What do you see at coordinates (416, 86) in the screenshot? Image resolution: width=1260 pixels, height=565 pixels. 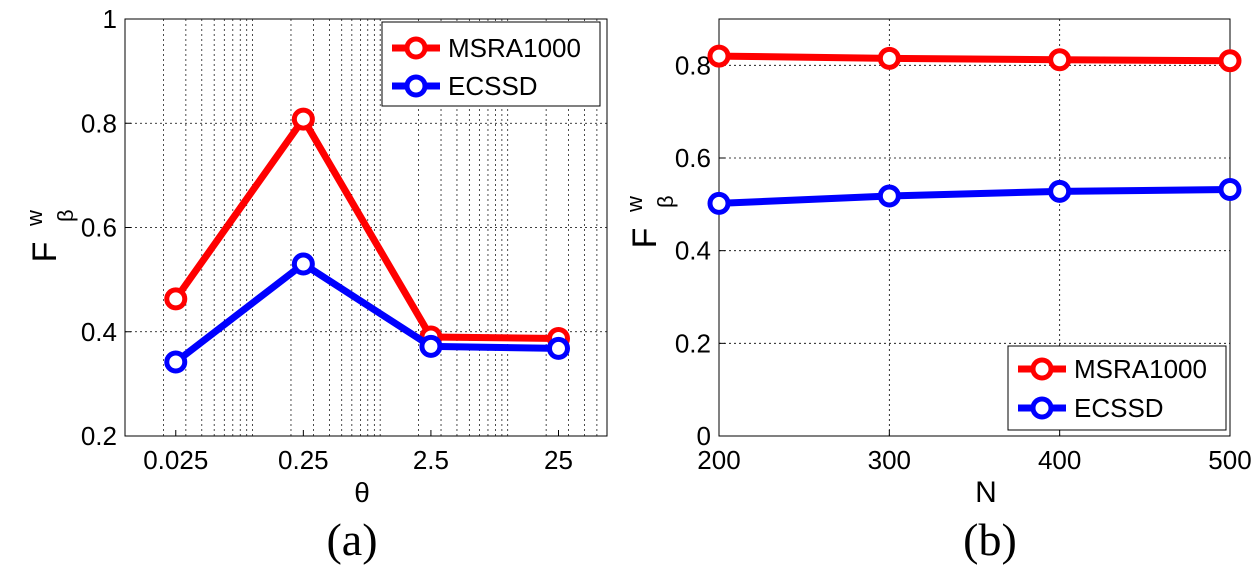 I see `panel-a-legend-marker-ecssd` at bounding box center [416, 86].